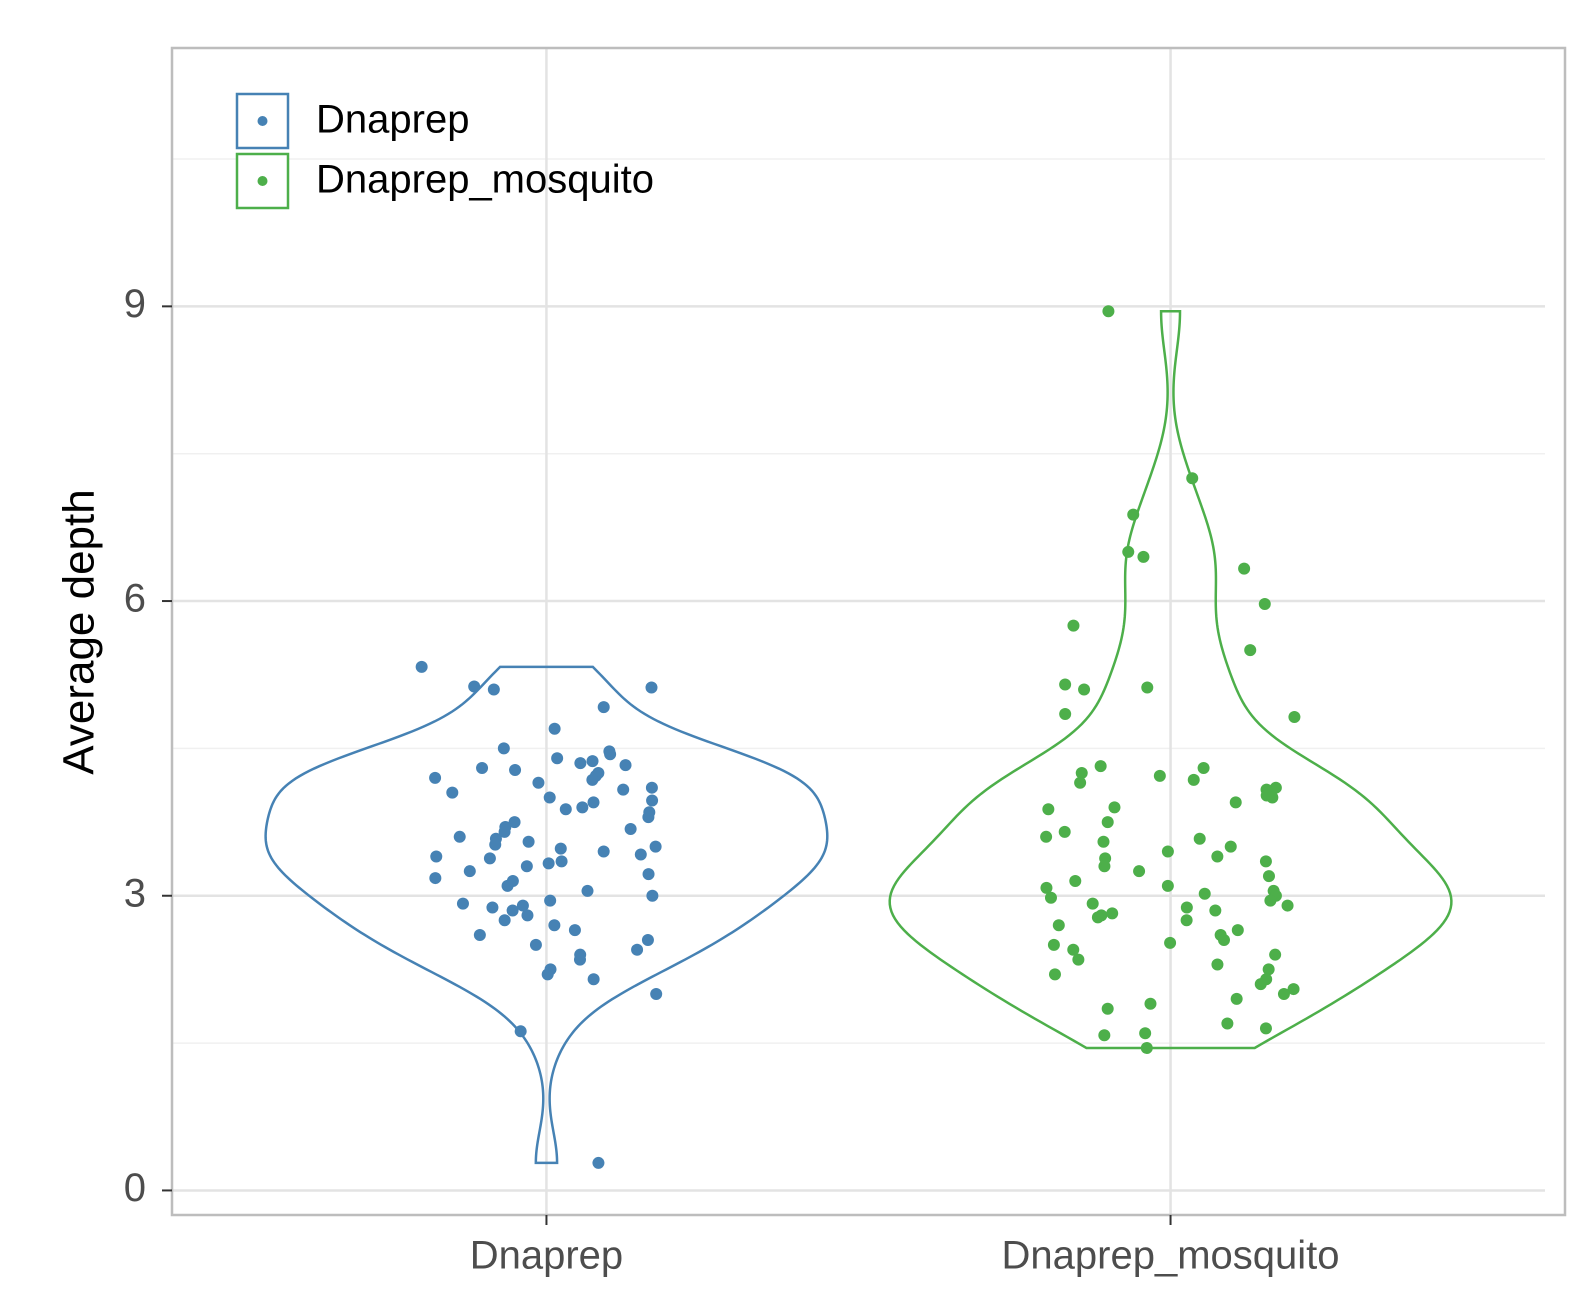 The image size is (1590, 1306). I want to click on y-axis-label: Average depth, so click(79, 631).